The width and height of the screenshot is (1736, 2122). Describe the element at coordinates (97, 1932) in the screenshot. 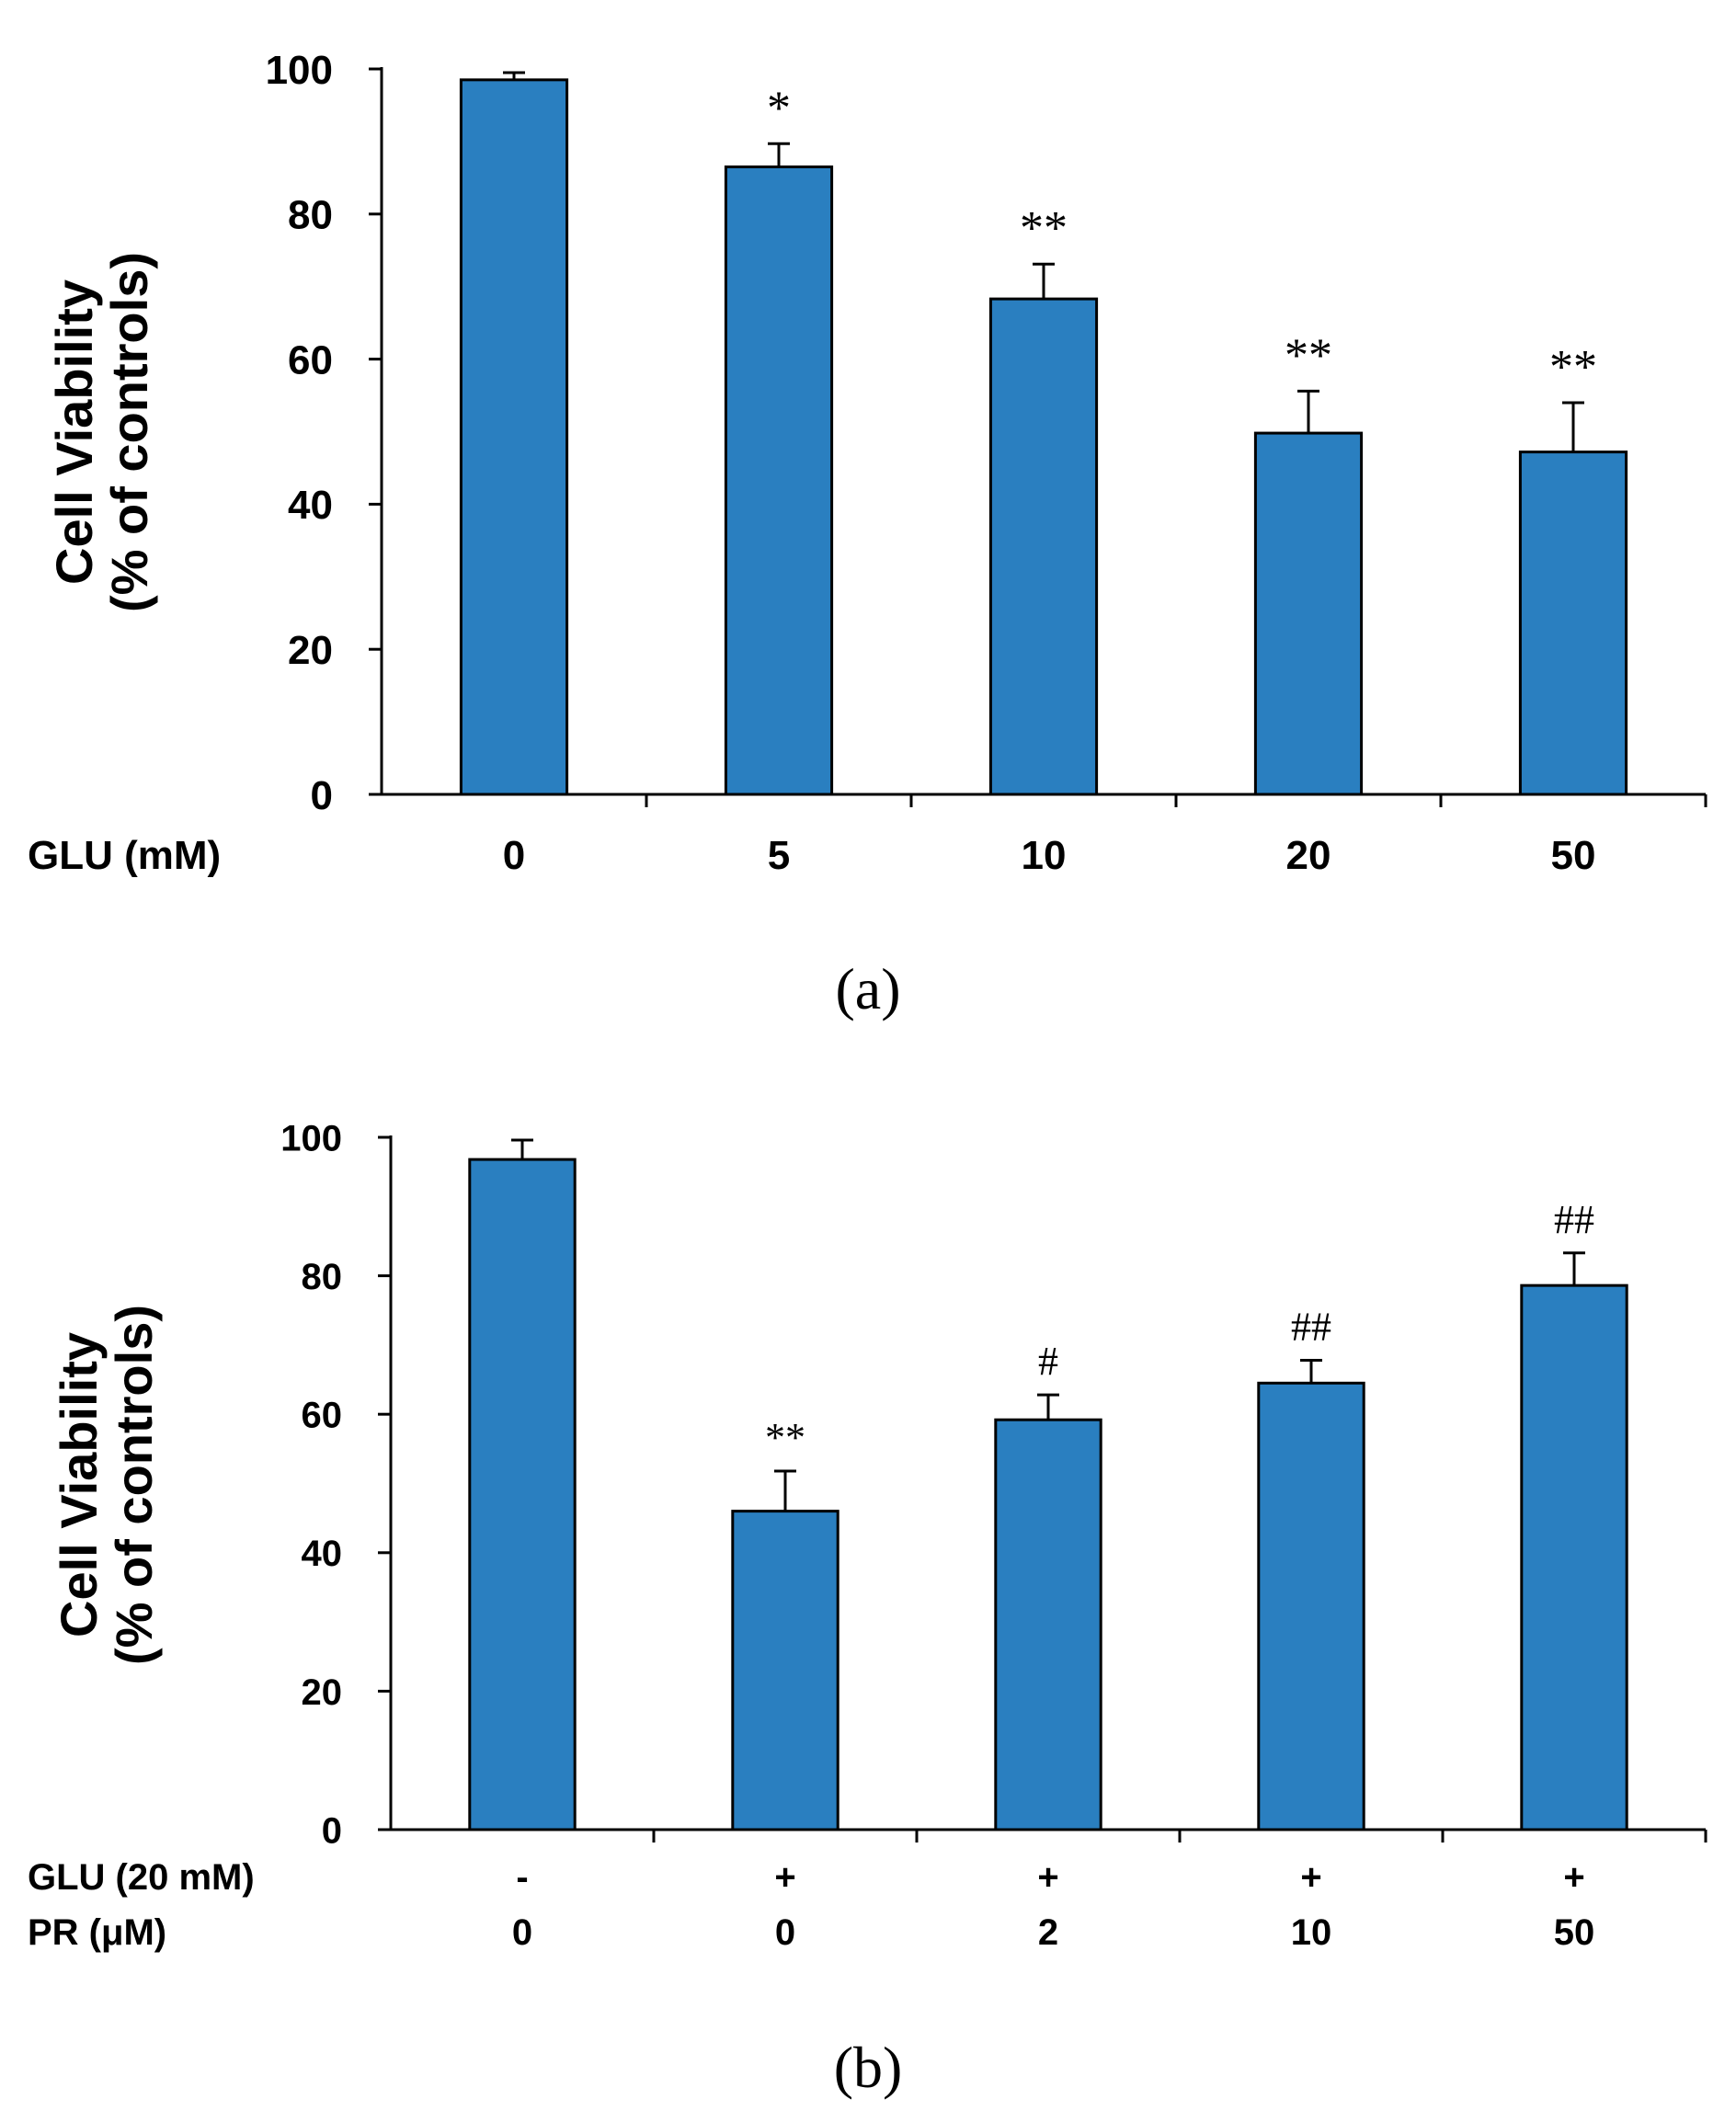

I see `x-row-label: PR (μM)` at that location.